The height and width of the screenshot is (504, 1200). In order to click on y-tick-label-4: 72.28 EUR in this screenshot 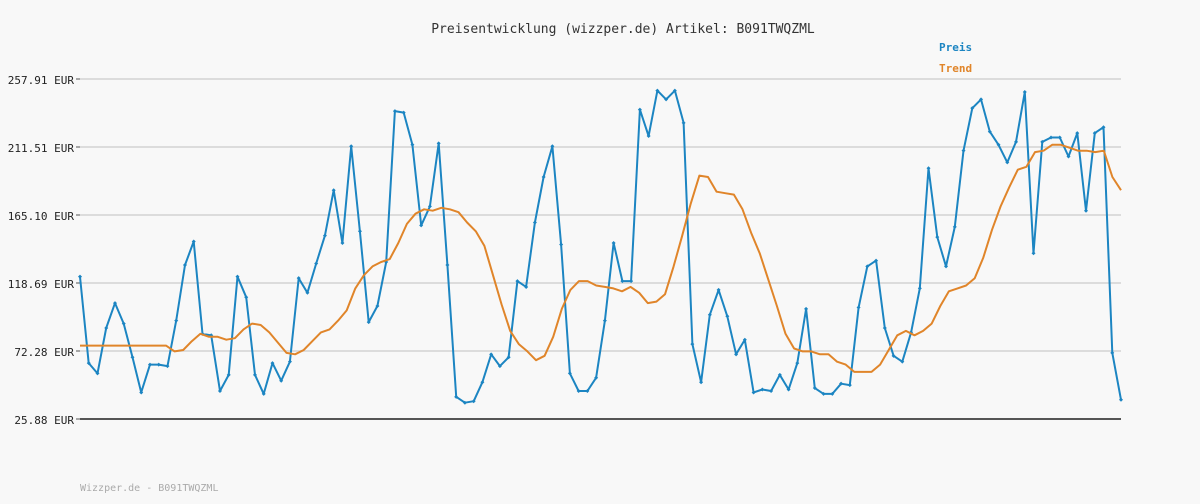, I will do `click(44, 352)`.